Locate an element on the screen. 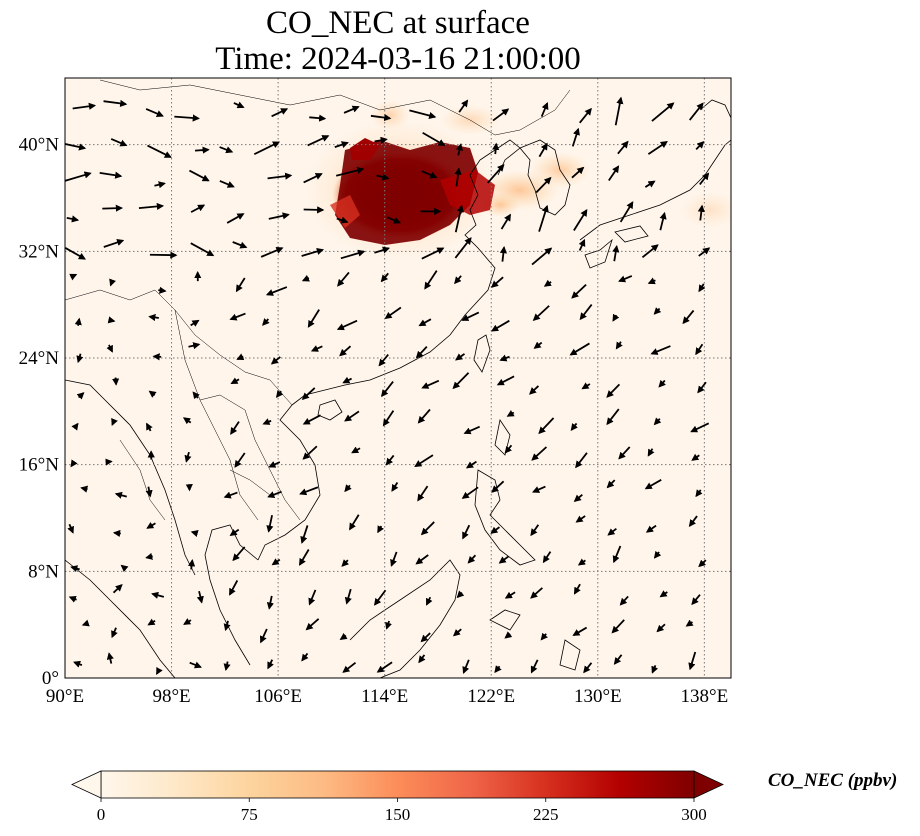 The height and width of the screenshot is (836, 920). colorbar-extend-high is located at coordinates (708, 784).